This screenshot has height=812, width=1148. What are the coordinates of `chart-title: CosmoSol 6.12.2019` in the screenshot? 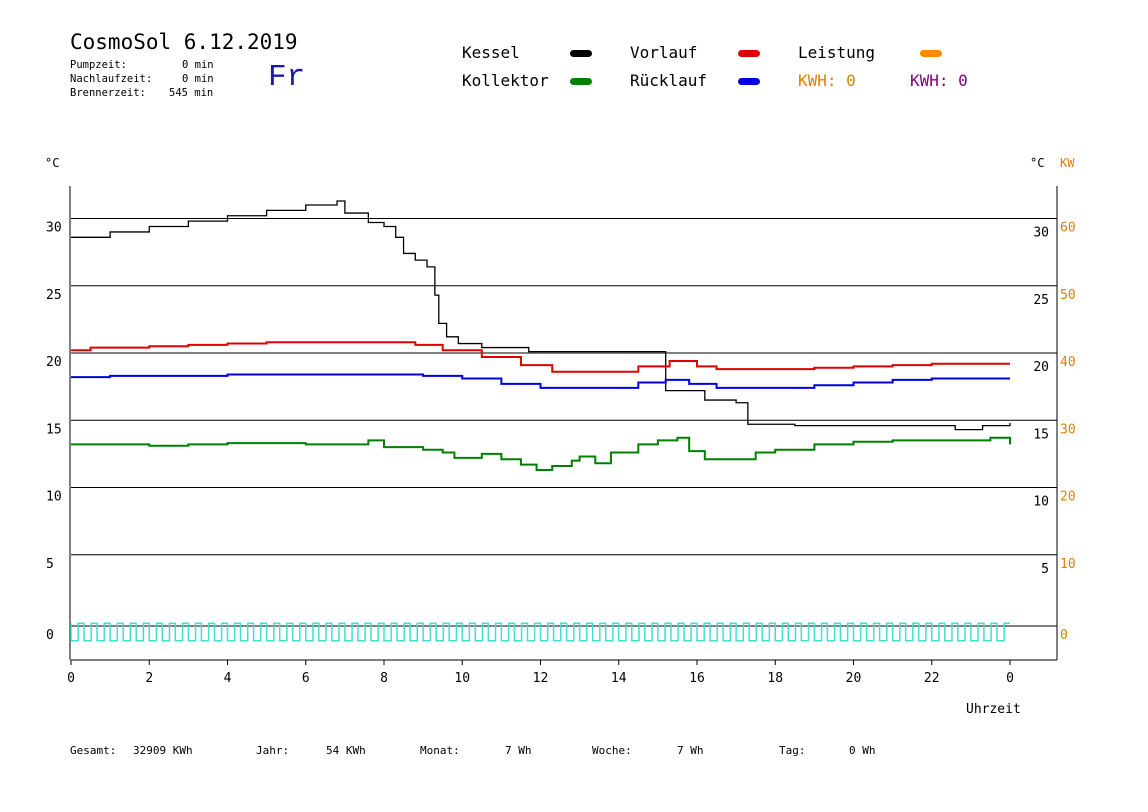 It's located at (184, 42).